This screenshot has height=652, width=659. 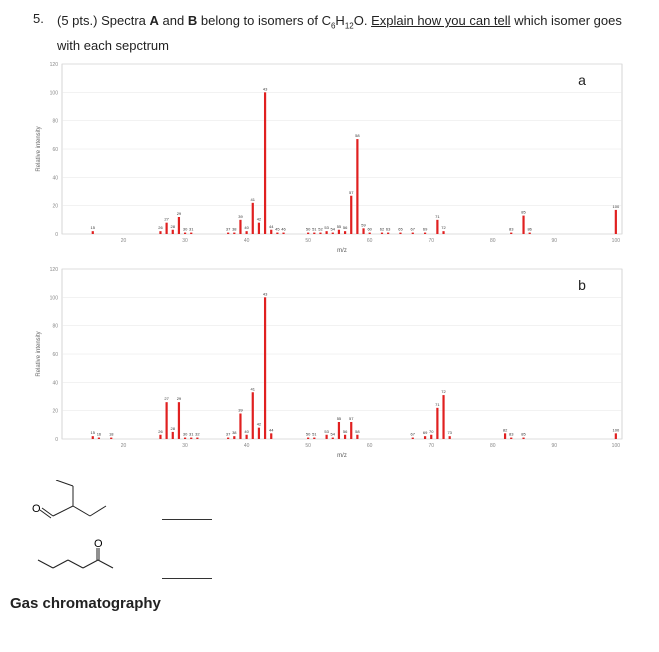 What do you see at coordinates (265, 20) in the screenshot?
I see `question-fragment: belong to isomers of C` at bounding box center [265, 20].